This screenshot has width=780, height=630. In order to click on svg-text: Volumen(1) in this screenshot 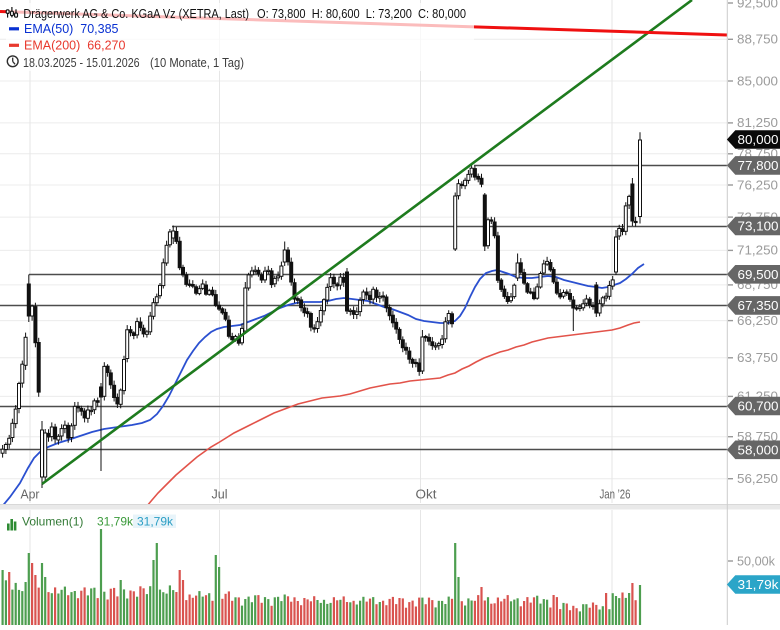, I will do `click(52, 522)`.